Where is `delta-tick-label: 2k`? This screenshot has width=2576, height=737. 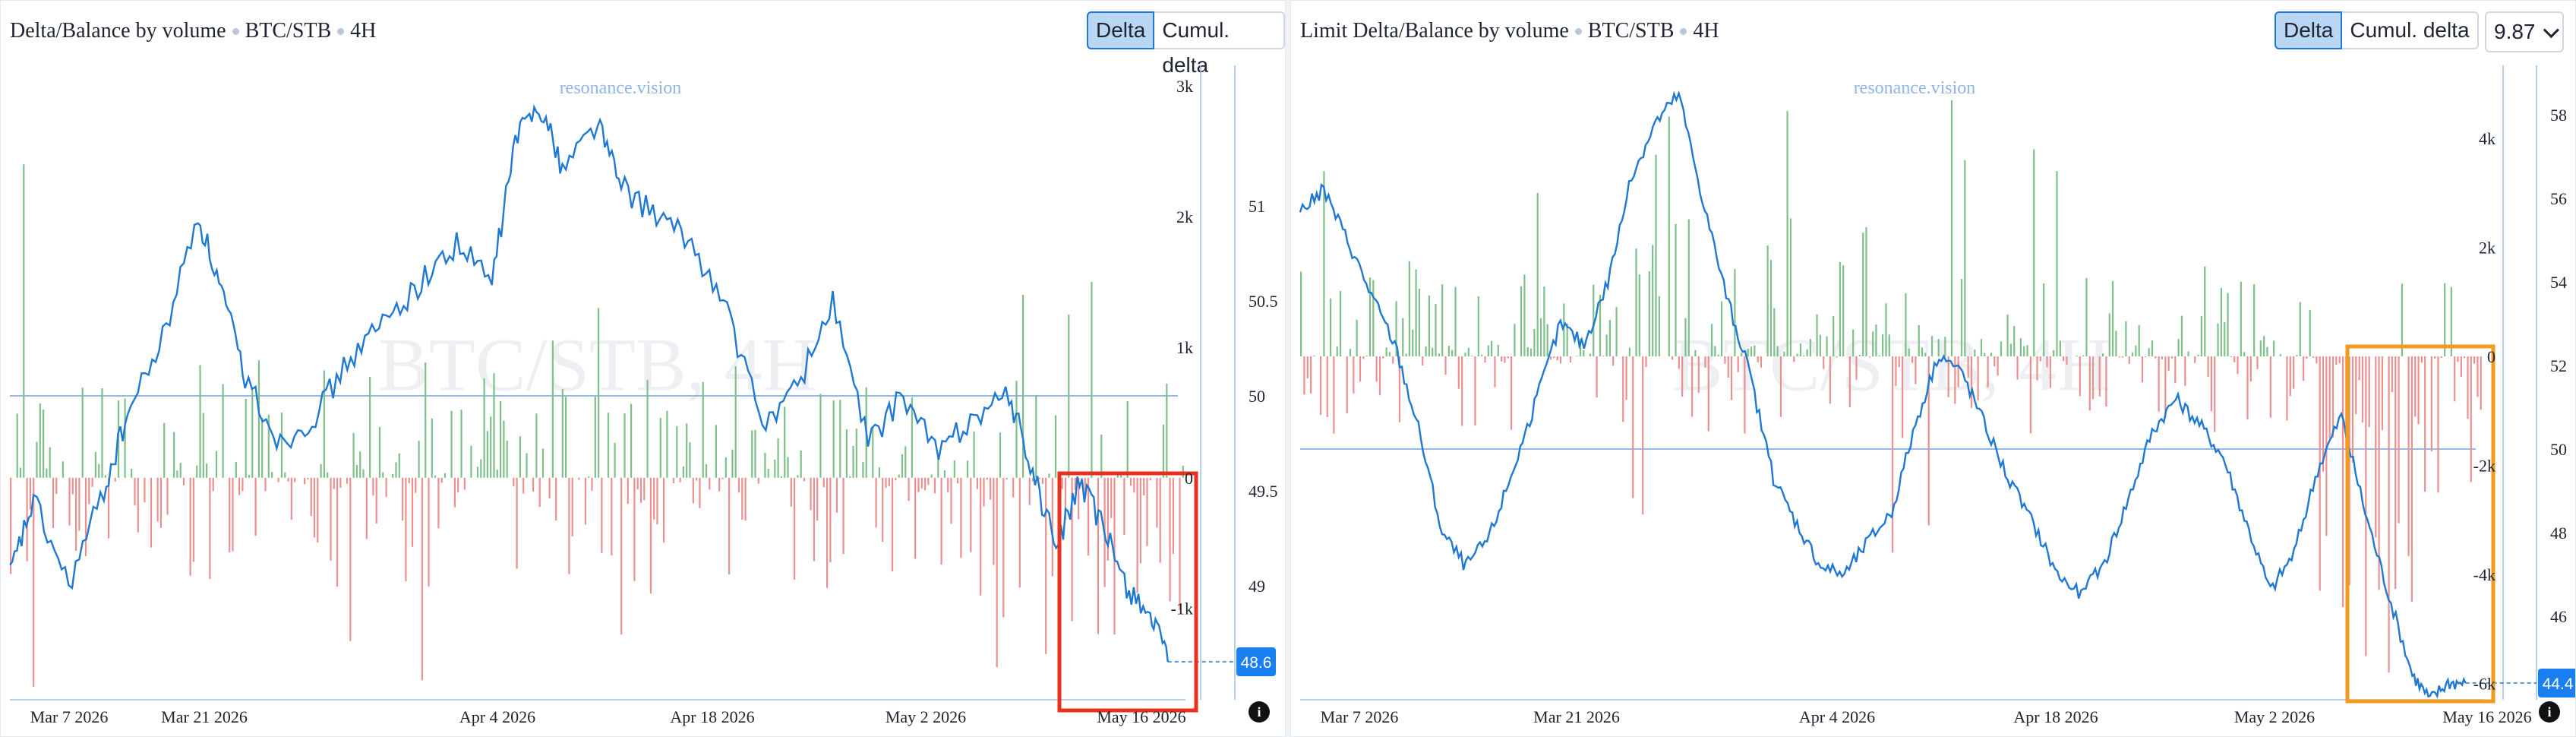 delta-tick-label: 2k is located at coordinates (1184, 216).